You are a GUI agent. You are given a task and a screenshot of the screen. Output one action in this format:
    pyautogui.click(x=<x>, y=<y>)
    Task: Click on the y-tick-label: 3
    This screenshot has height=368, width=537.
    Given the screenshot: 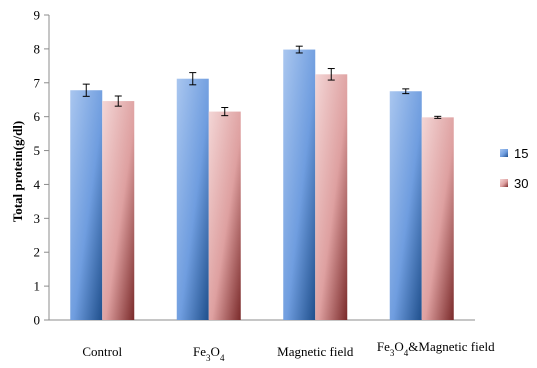 What is the action you would take?
    pyautogui.click(x=37, y=218)
    